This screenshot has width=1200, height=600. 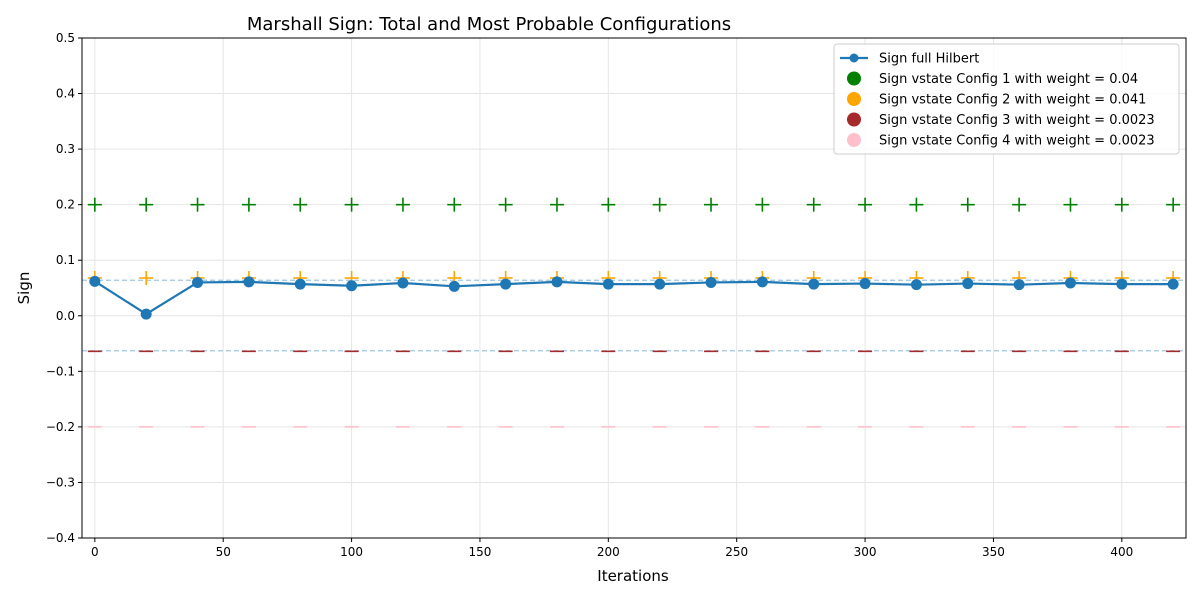 I want to click on x-tick-label: 100, so click(x=351, y=552).